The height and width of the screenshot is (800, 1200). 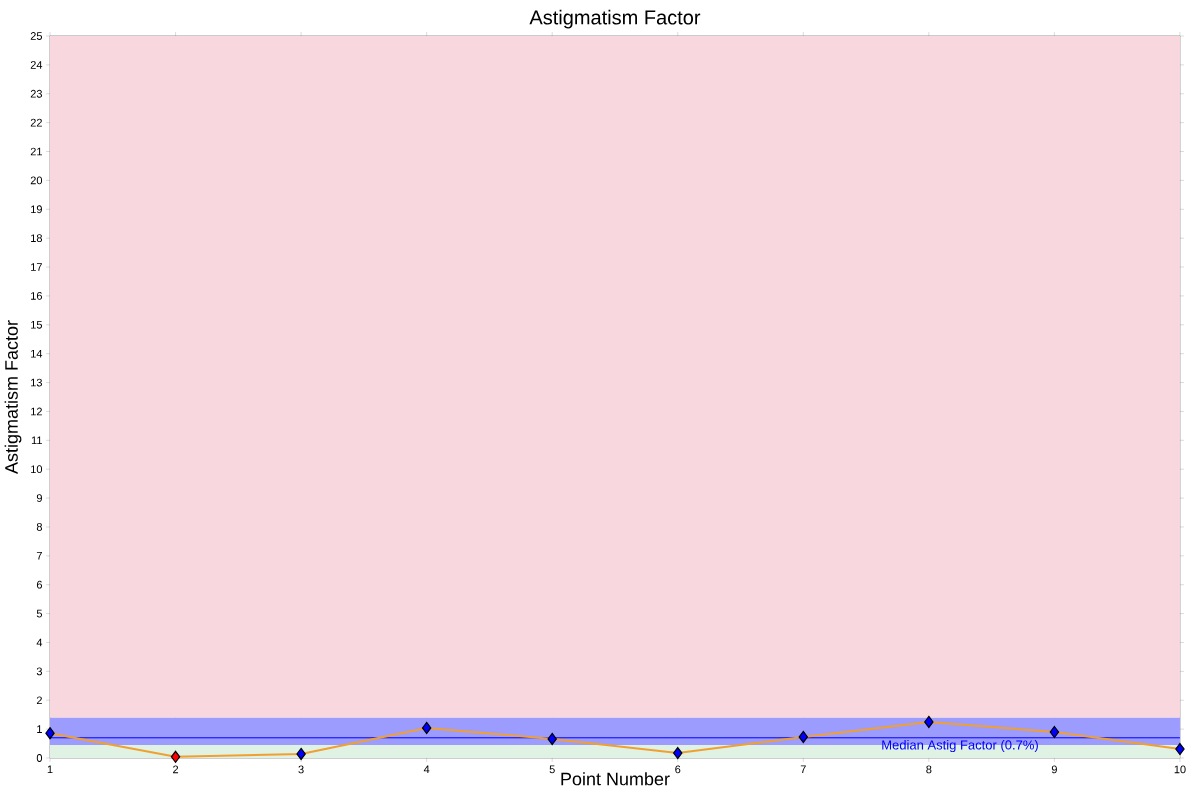 What do you see at coordinates (960, 746) in the screenshot?
I see `ref-line-label: Median Astig Factor (0.7%)` at bounding box center [960, 746].